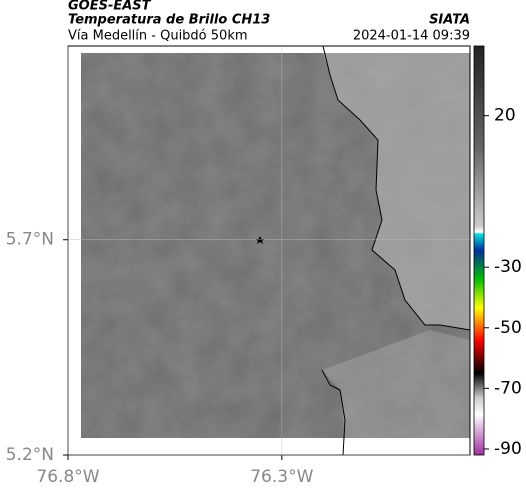  I want to click on subtitle: Temperatura de Brillo CH13, so click(169, 20).